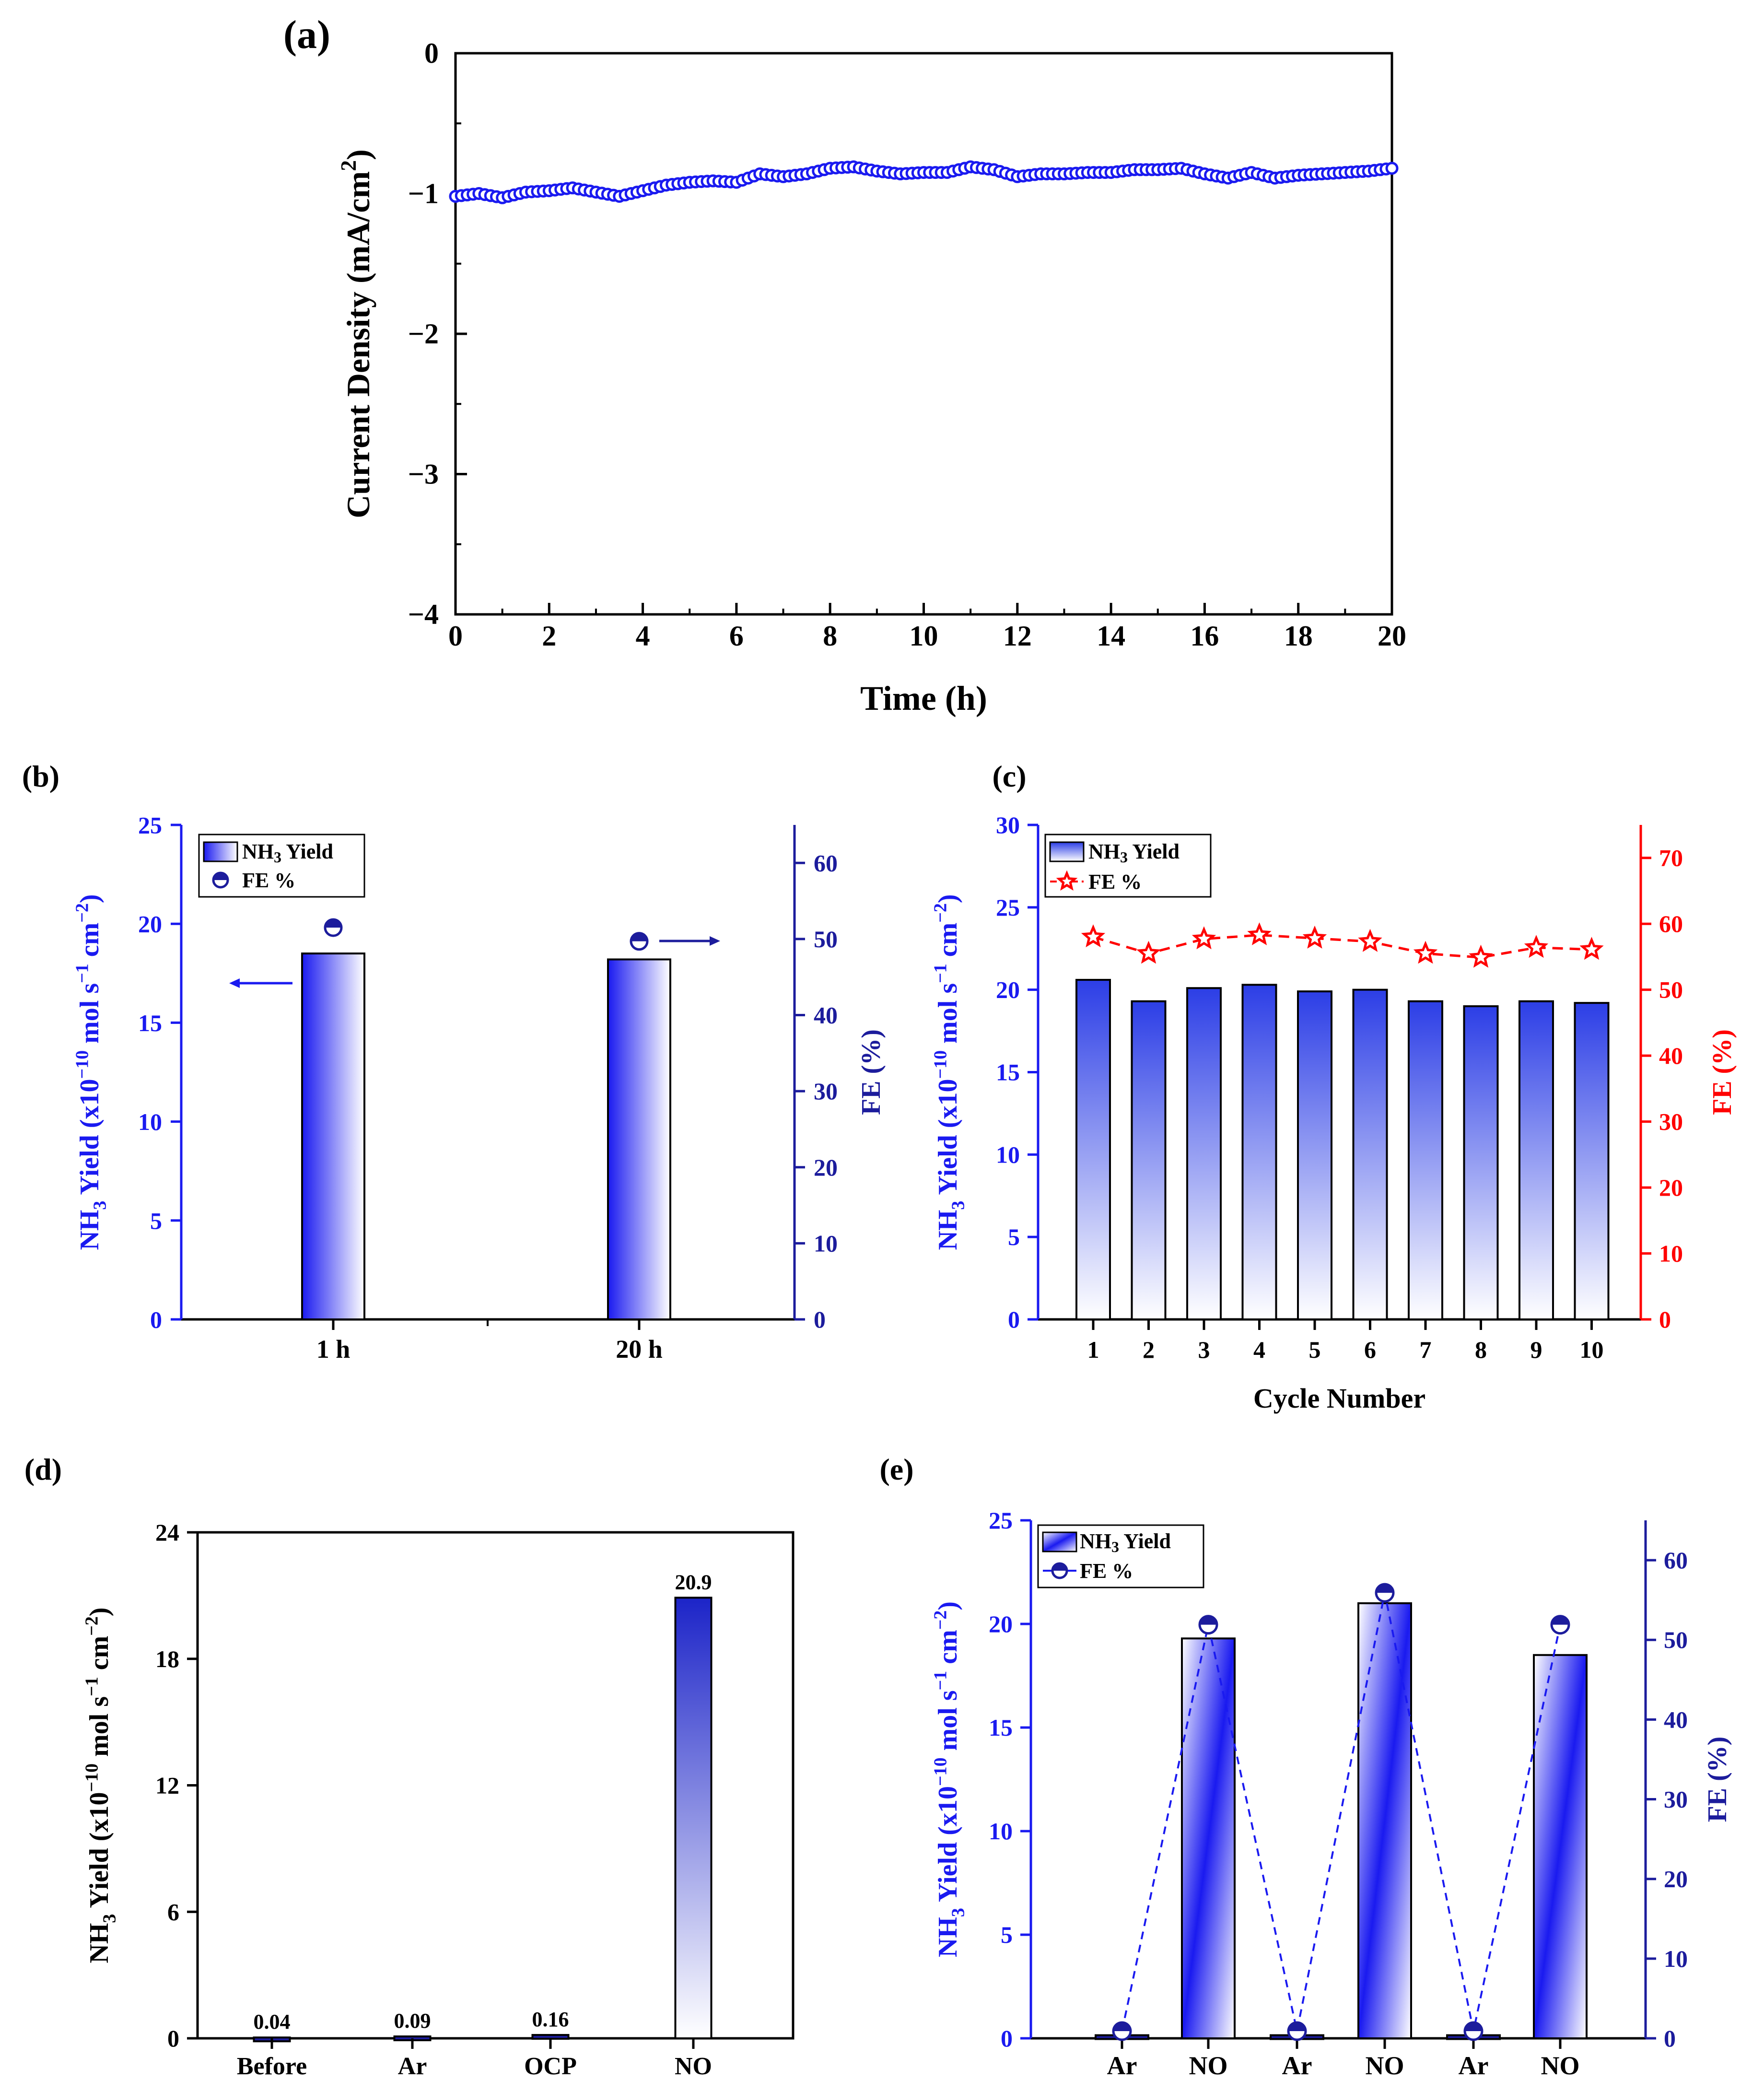 This screenshot has height=2081, width=1764. Describe the element at coordinates (167, 1659) in the screenshot. I see `y-tick-label: 18` at that location.